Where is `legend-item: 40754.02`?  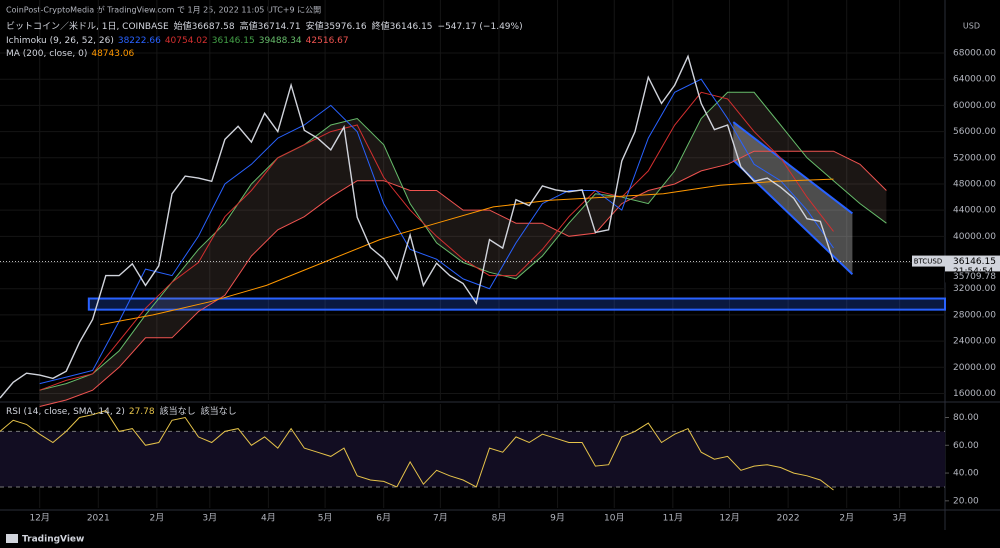 legend-item: 40754.02 is located at coordinates (186, 41).